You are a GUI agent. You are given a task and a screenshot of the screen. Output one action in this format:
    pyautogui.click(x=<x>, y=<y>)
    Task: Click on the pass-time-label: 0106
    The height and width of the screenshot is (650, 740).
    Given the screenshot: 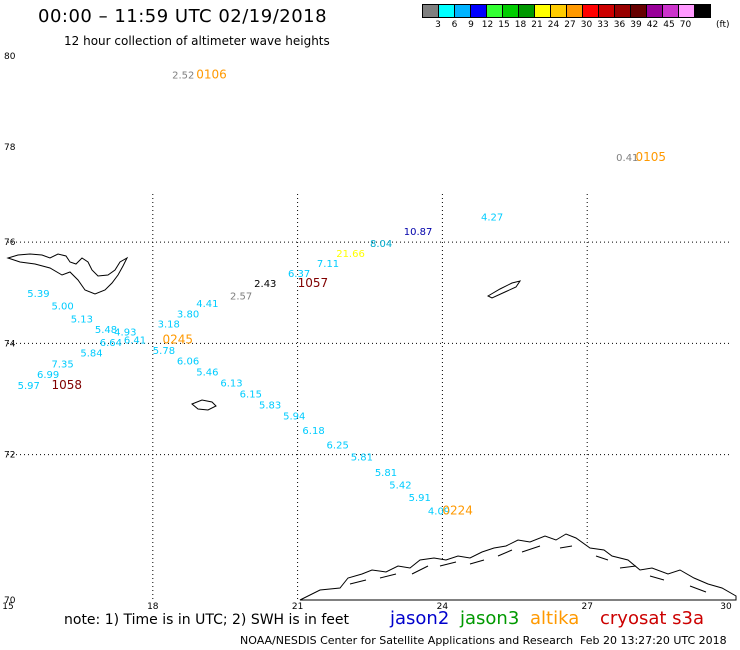 What is the action you would take?
    pyautogui.click(x=211, y=74)
    